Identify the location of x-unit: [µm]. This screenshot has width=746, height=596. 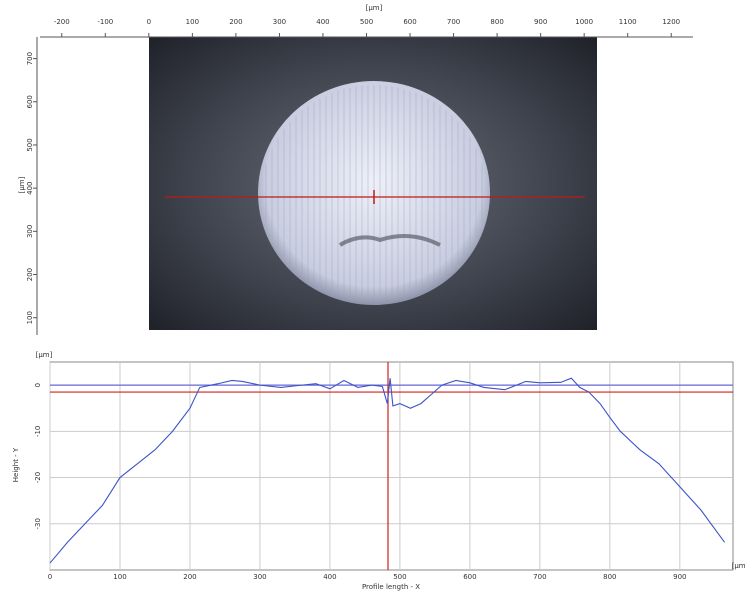
(739, 566).